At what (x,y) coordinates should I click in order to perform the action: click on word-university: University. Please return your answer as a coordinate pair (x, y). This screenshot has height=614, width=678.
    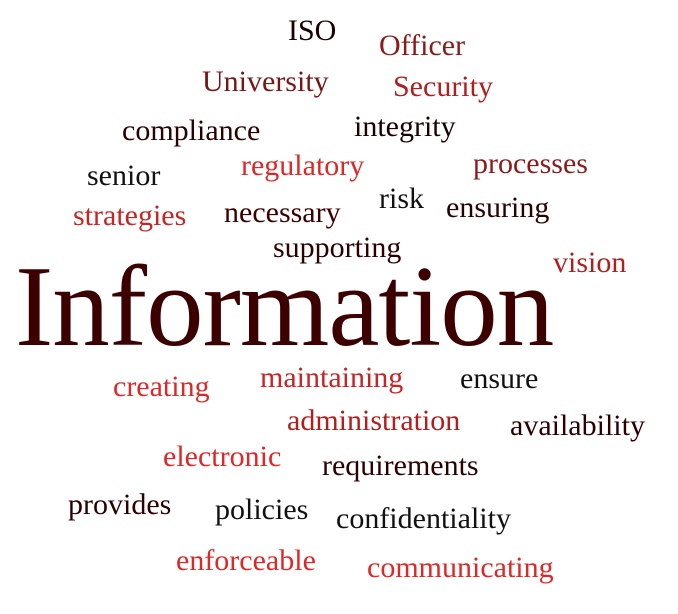
    Looking at the image, I should click on (265, 81).